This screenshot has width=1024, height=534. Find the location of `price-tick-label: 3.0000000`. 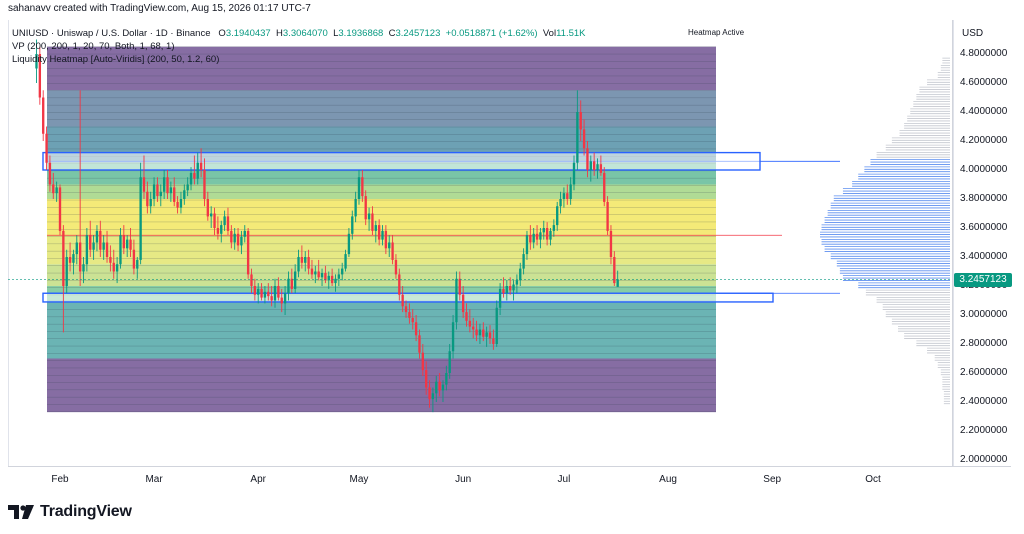

price-tick-label: 3.0000000 is located at coordinates (984, 314).